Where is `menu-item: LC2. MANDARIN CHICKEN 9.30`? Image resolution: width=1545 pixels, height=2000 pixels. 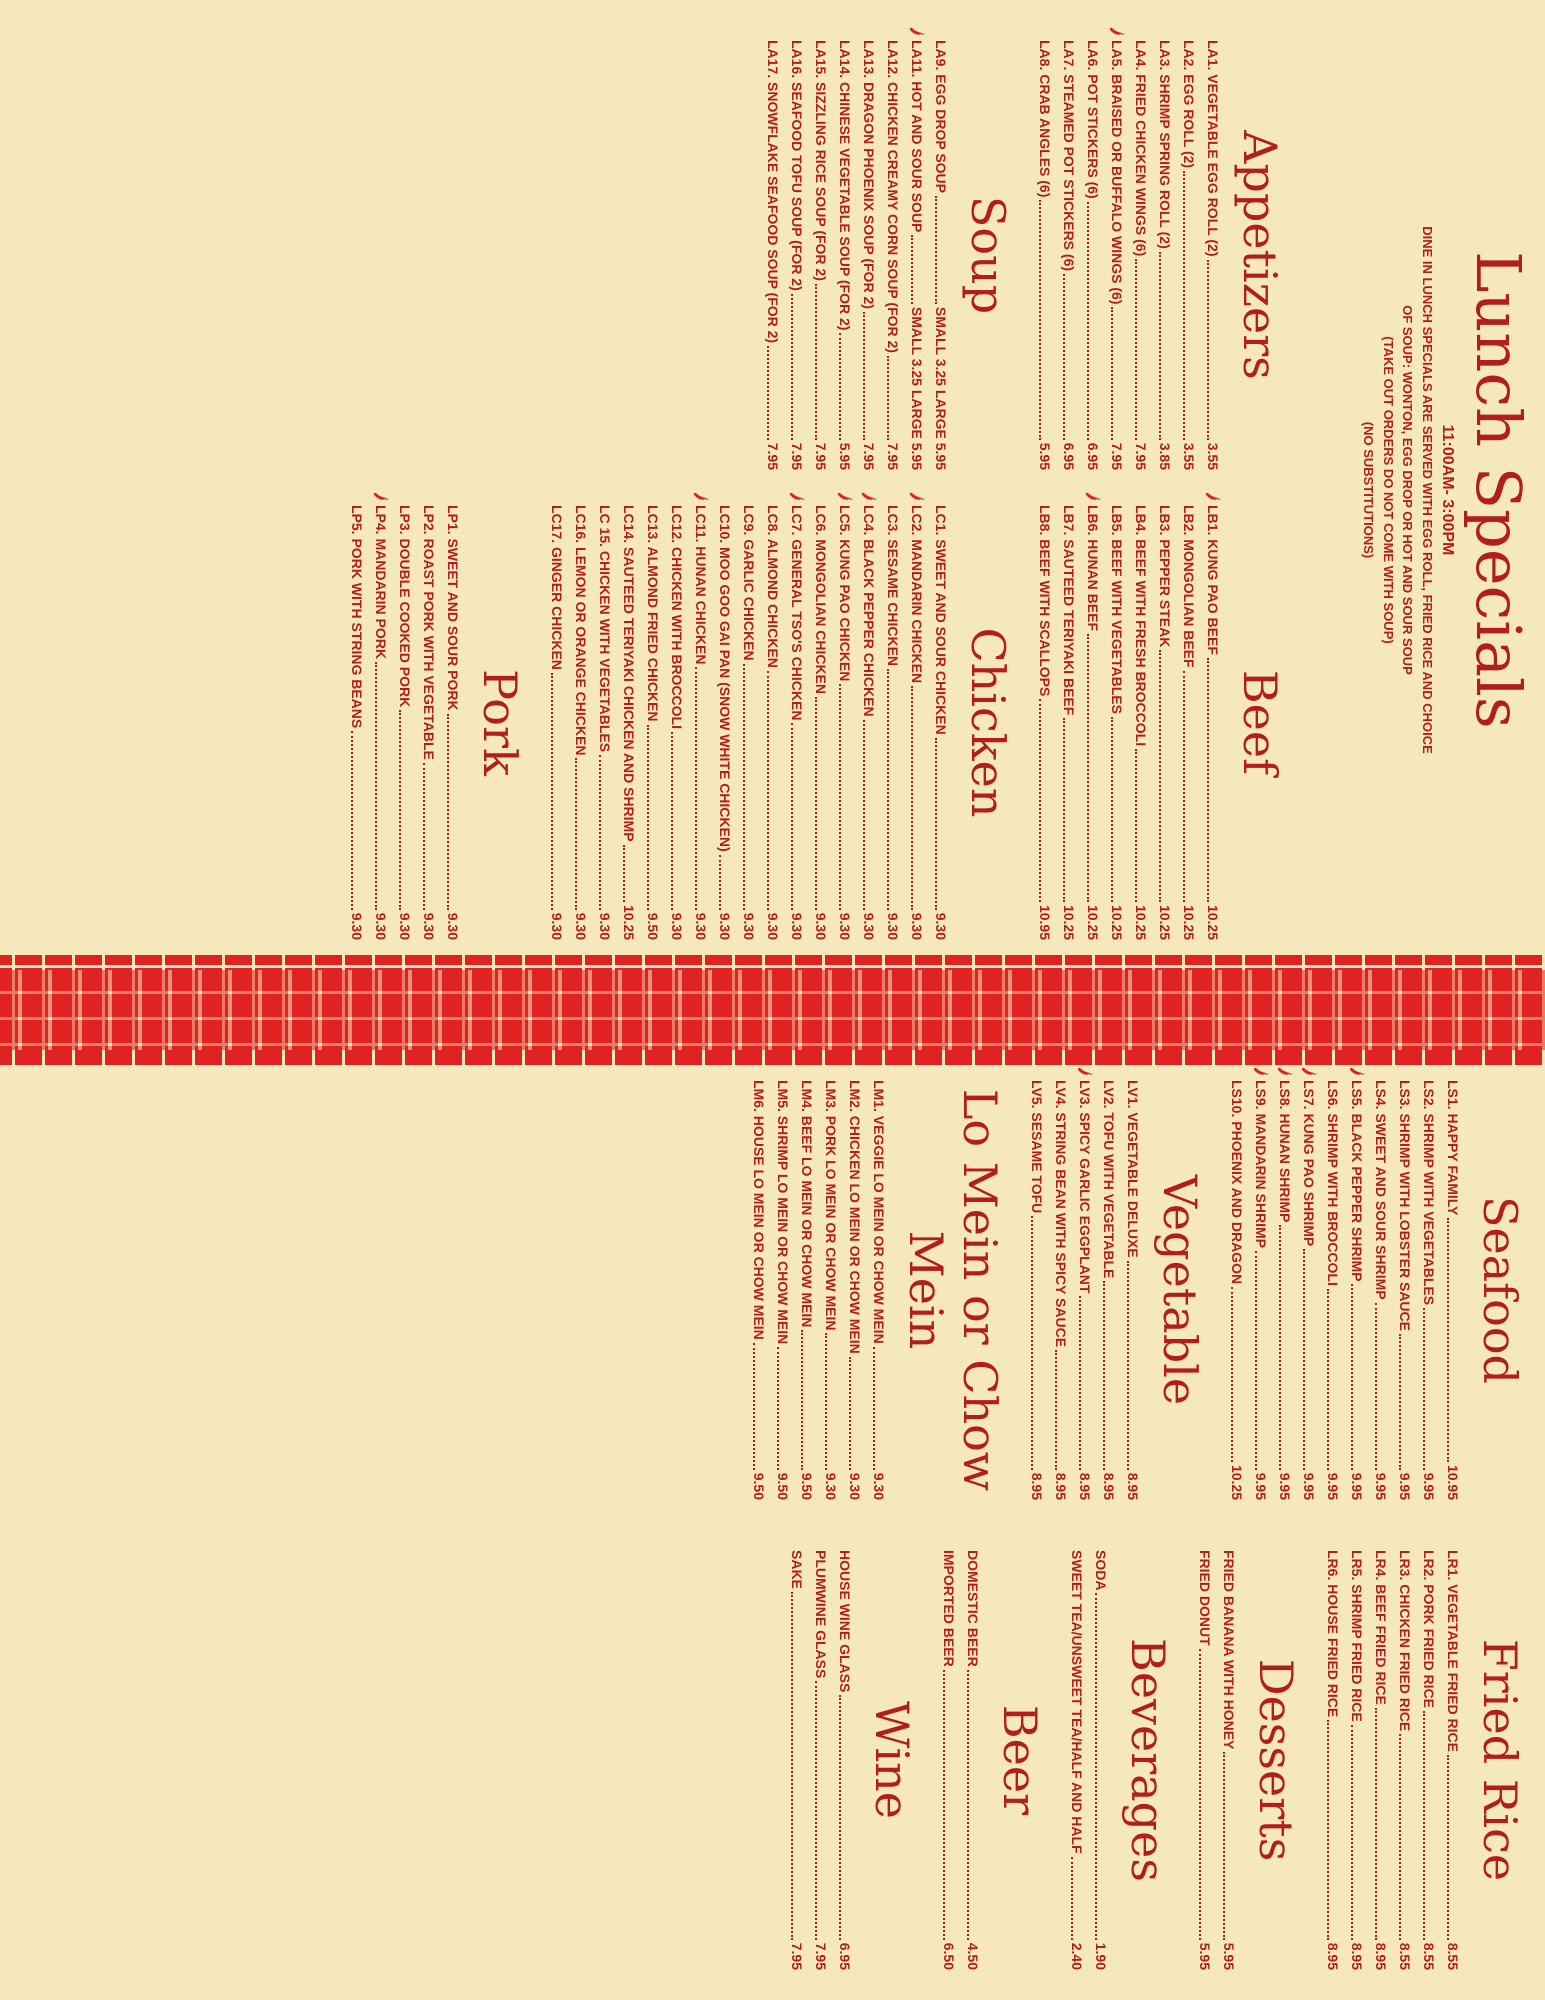 menu-item: LC2. MANDARIN CHICKEN 9.30 is located at coordinates (917, 716).